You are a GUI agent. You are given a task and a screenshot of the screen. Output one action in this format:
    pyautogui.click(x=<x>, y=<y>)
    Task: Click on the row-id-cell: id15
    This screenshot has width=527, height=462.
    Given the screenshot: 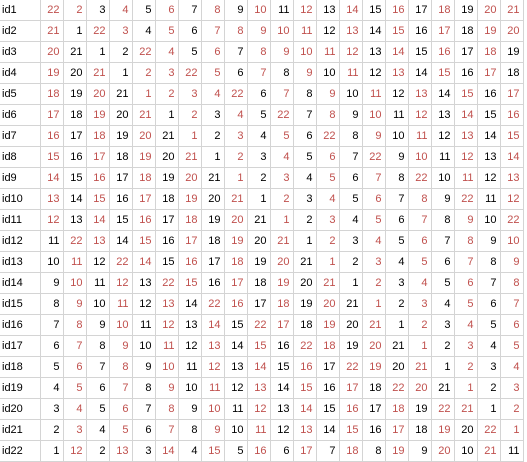 What is the action you would take?
    pyautogui.click(x=20, y=304)
    